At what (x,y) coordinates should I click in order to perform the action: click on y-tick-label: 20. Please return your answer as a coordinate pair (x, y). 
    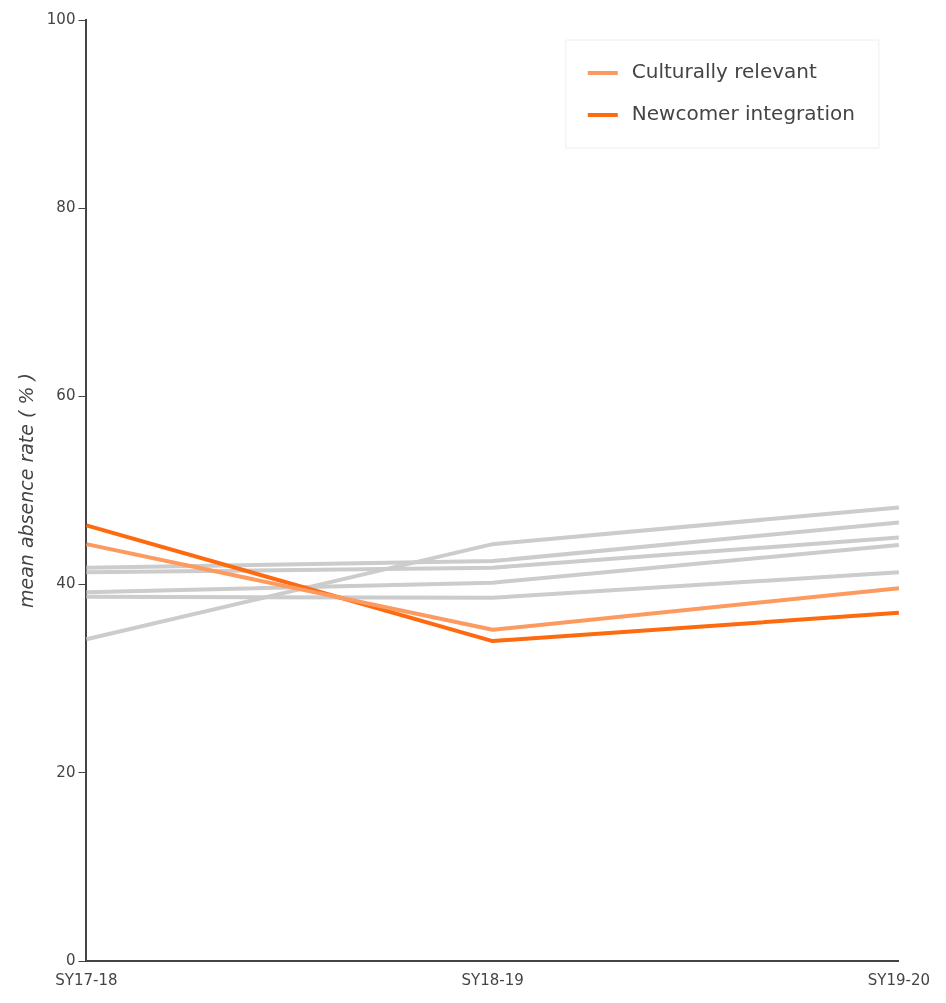
    Looking at the image, I should click on (66, 771).